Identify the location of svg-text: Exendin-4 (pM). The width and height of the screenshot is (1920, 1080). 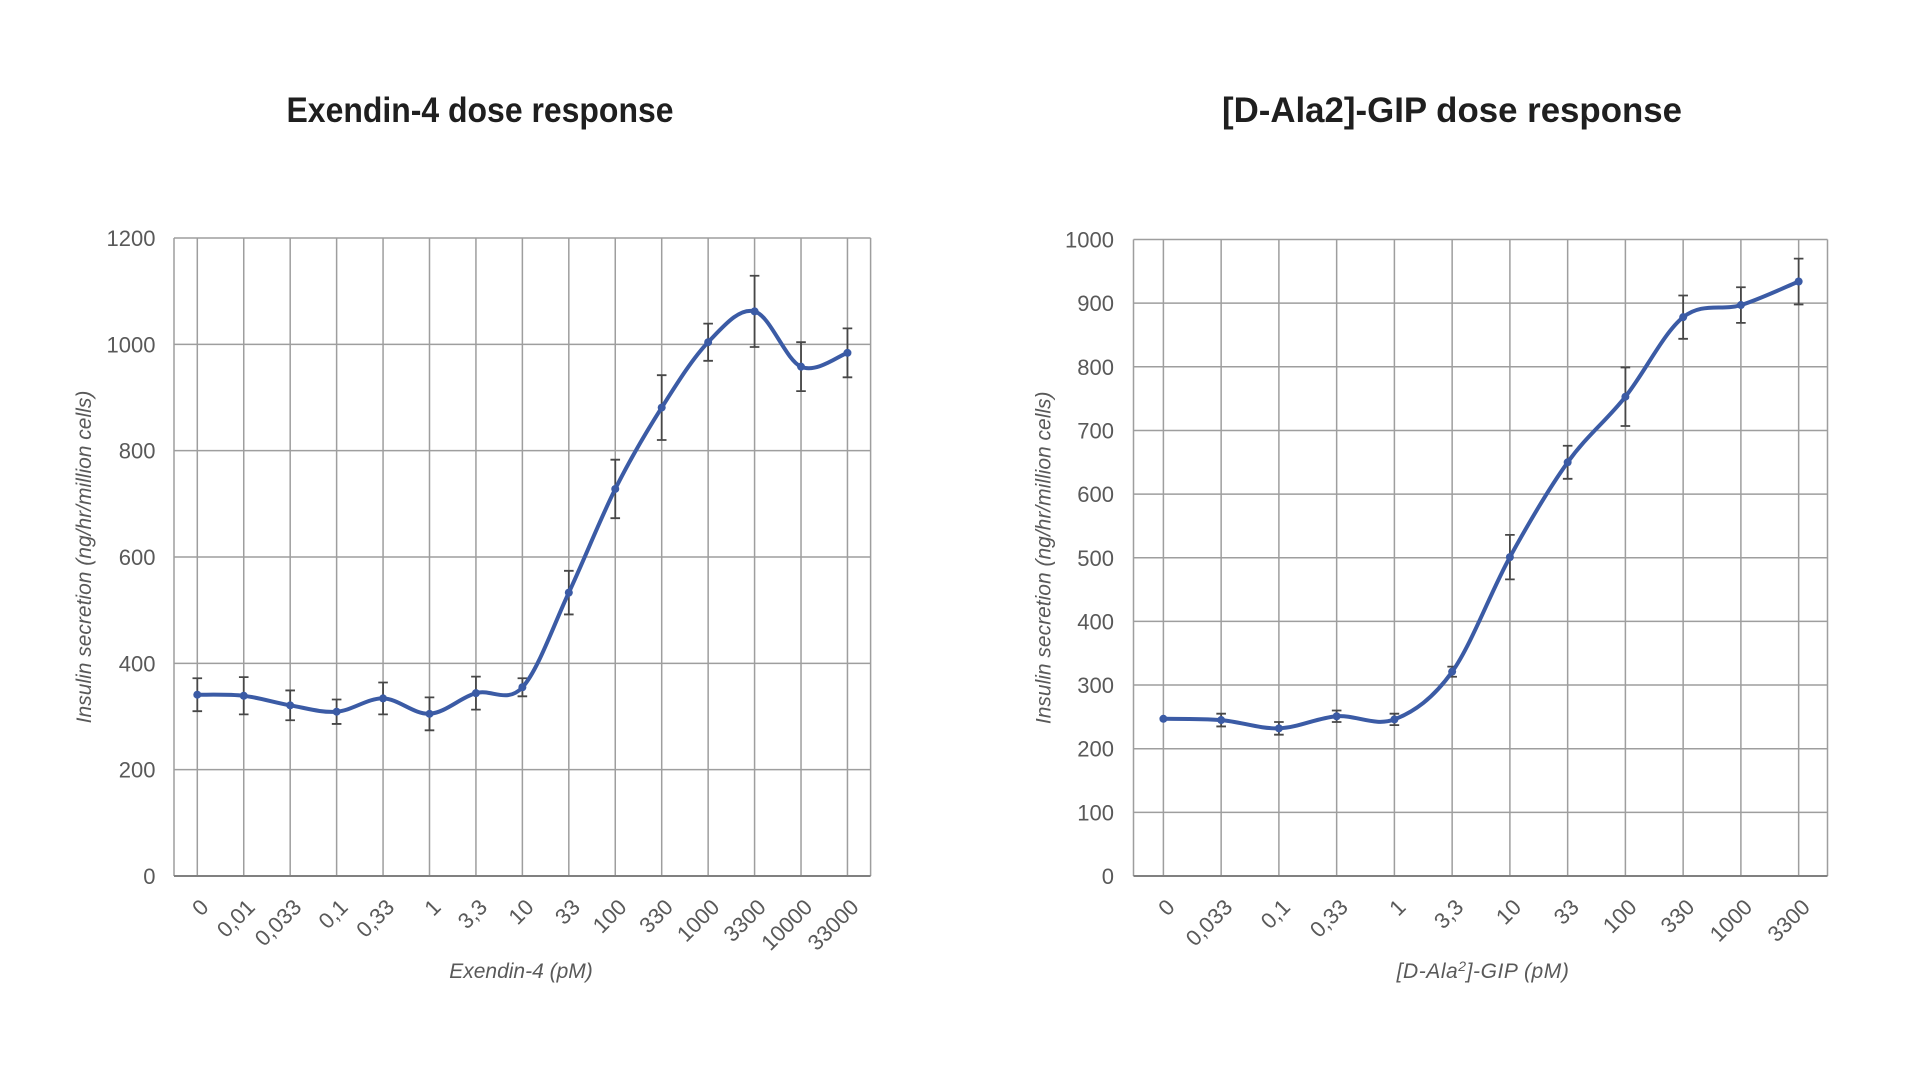
(521, 971).